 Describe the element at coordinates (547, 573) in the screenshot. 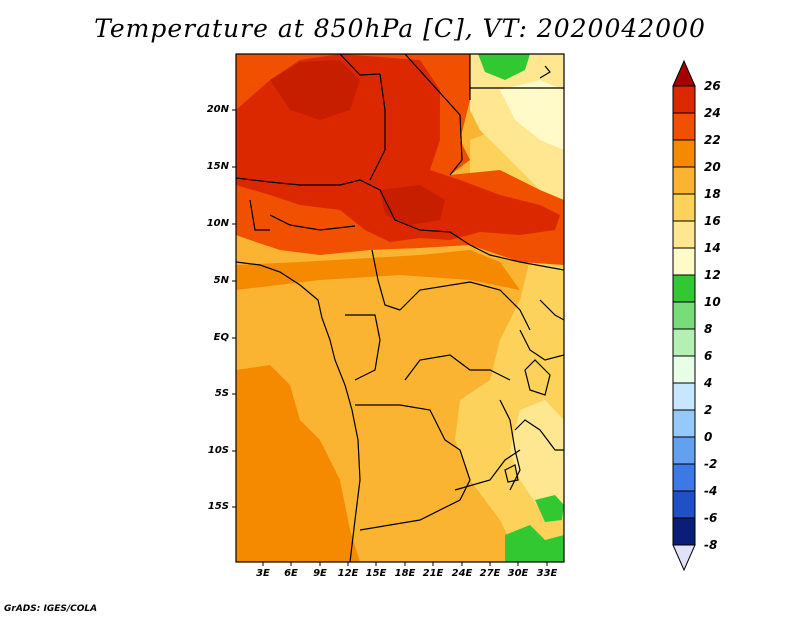

I see `lon-label: 33E` at that location.